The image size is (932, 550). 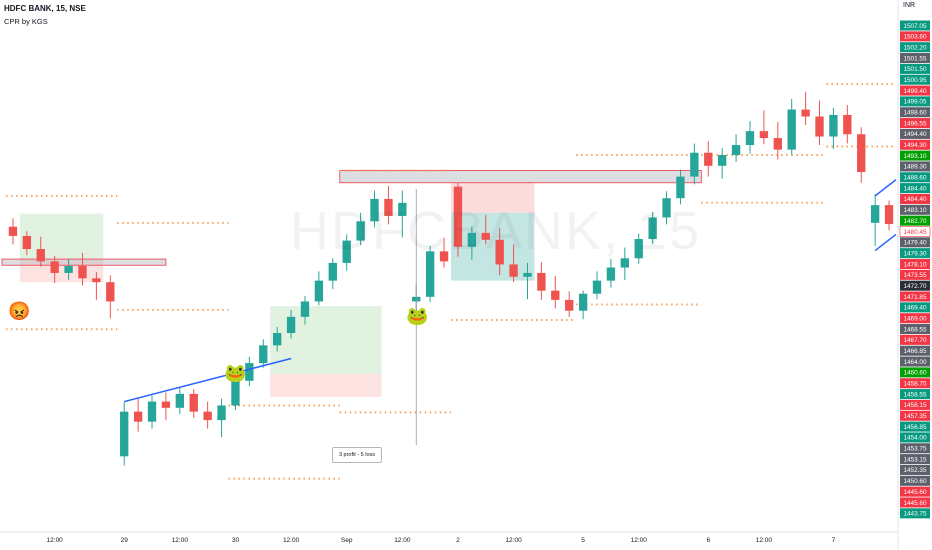 What do you see at coordinates (915, 297) in the screenshot?
I see `price-label: 1471.85` at bounding box center [915, 297].